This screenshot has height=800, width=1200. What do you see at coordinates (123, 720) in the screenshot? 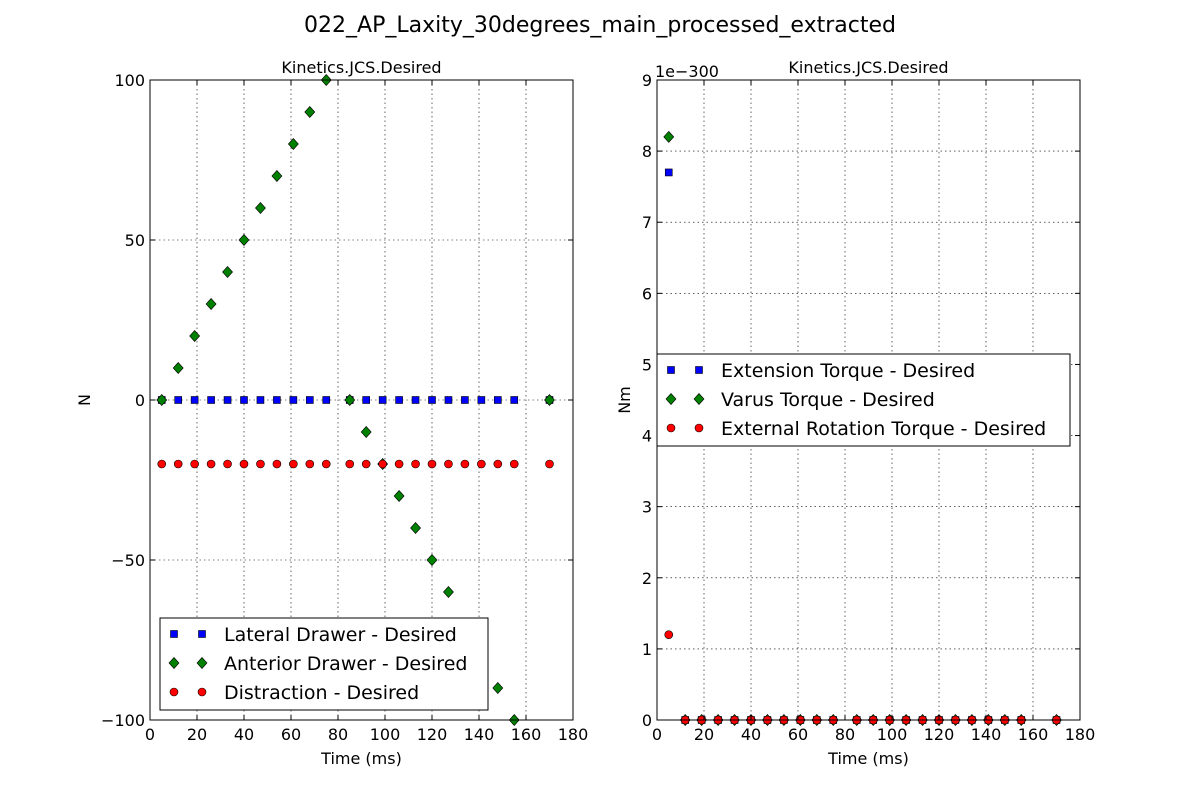
I see `y-tick-label: −100` at bounding box center [123, 720].